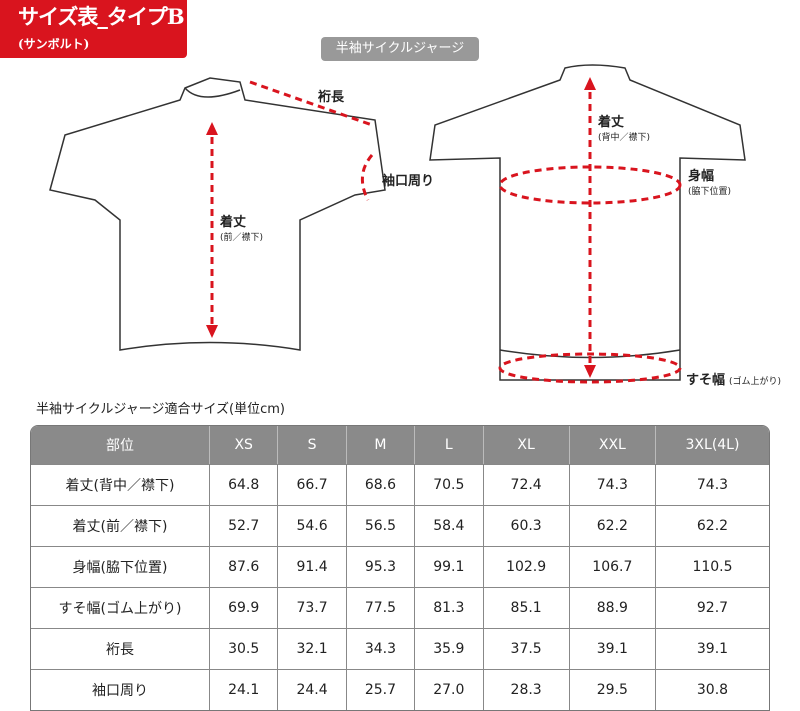 The height and width of the screenshot is (711, 800). What do you see at coordinates (54, 44) in the screenshot?
I see `subtitle: (サンボルト)` at bounding box center [54, 44].